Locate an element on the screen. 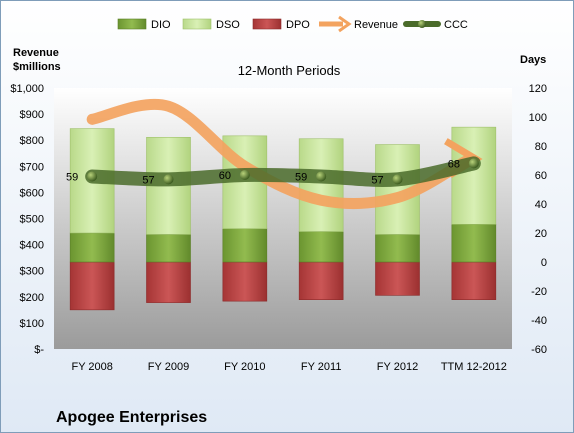 The image size is (574, 433). x-tick-label: FY 2011 is located at coordinates (321, 367).